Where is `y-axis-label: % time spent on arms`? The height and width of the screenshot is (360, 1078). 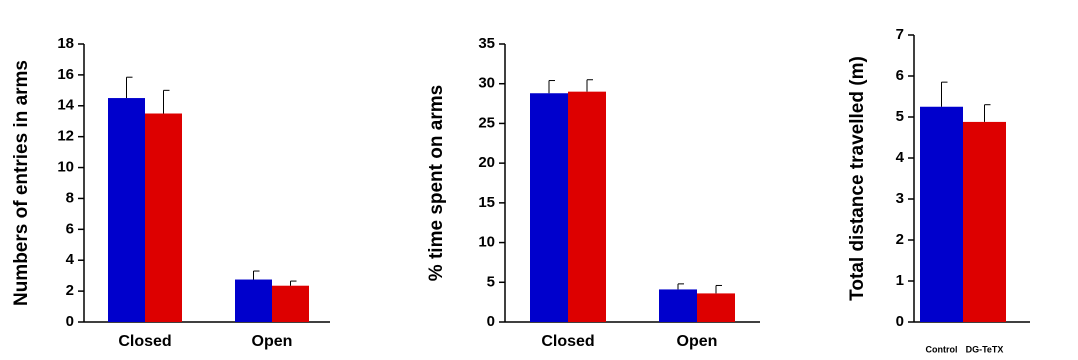 y-axis-label: % time spent on arms is located at coordinates (436, 183).